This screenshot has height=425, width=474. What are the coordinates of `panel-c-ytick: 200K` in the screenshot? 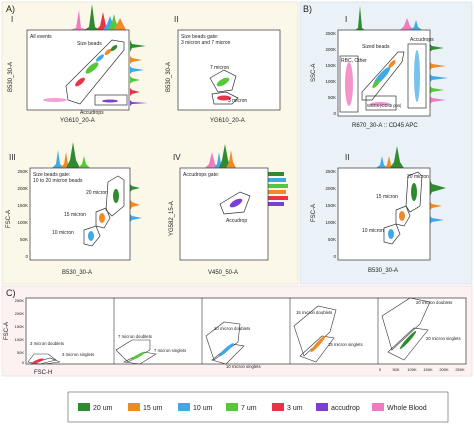 It's located at (20, 313).